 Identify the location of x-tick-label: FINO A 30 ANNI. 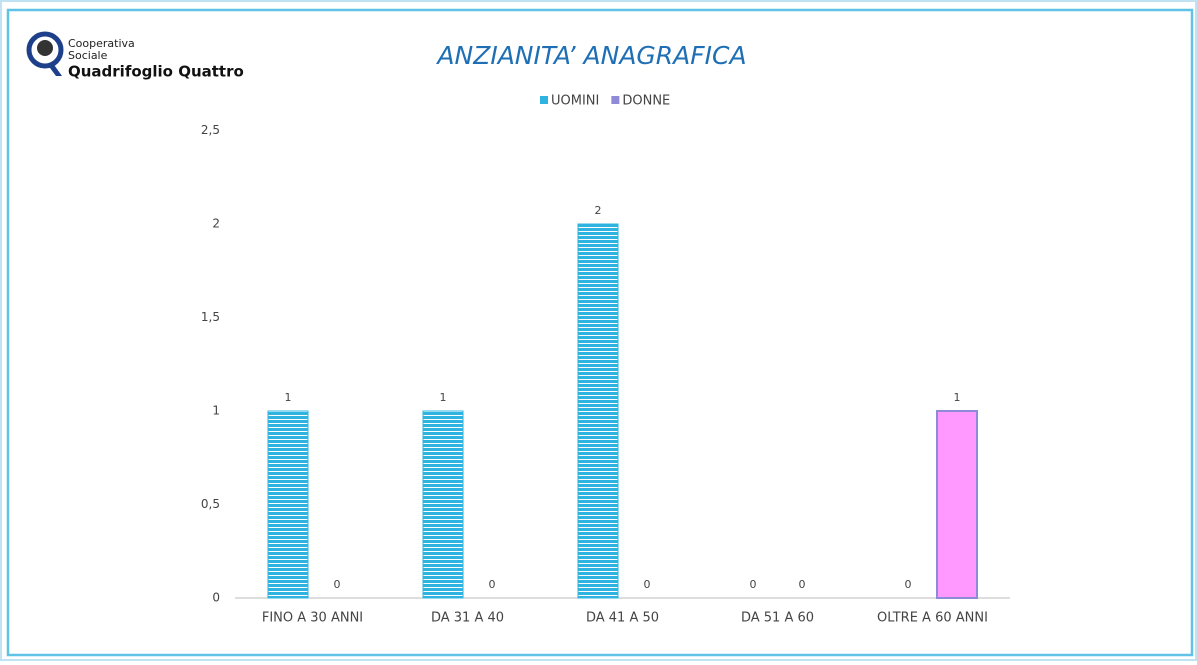
(312, 618).